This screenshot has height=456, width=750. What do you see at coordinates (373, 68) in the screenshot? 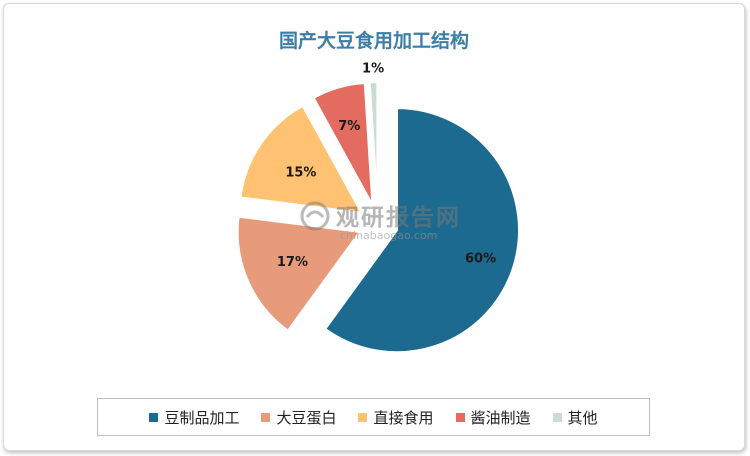
I see `pie-data-label: 1%` at bounding box center [373, 68].